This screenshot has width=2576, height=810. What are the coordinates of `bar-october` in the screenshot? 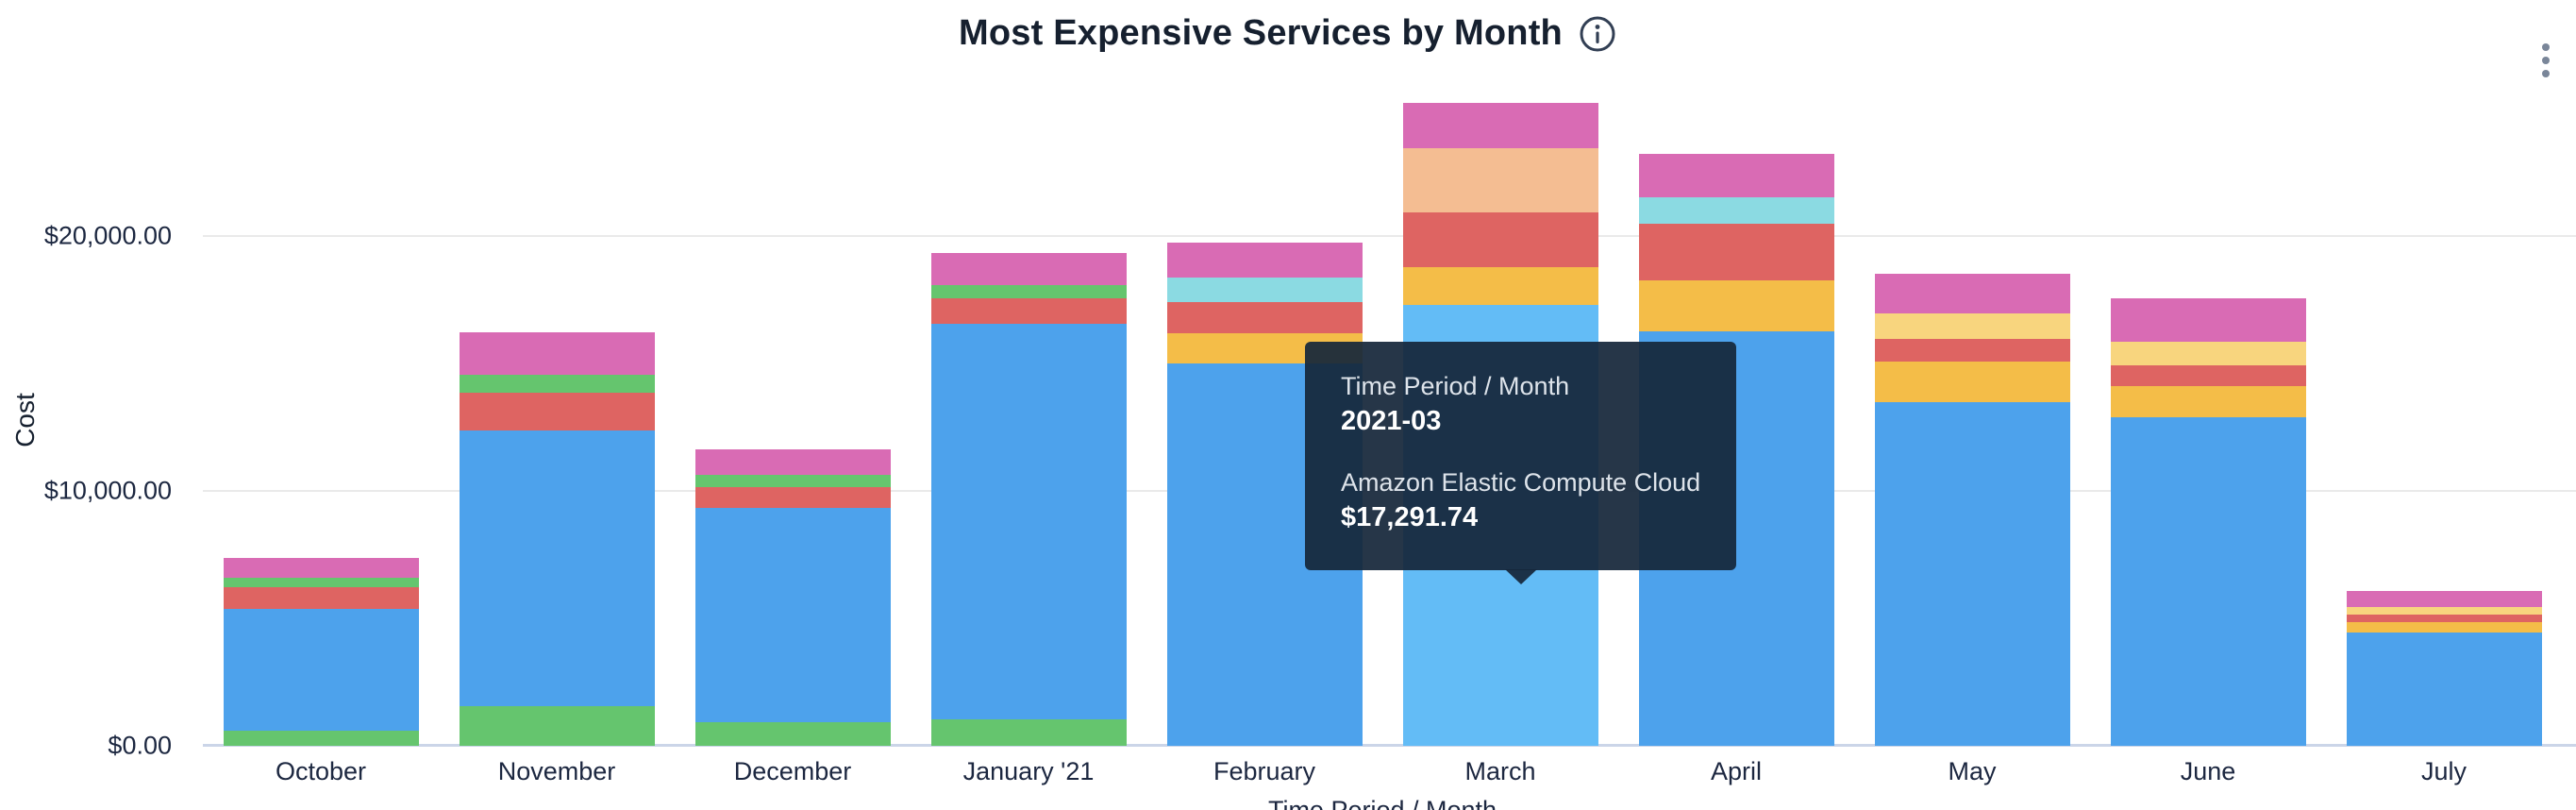 It's located at (321, 652).